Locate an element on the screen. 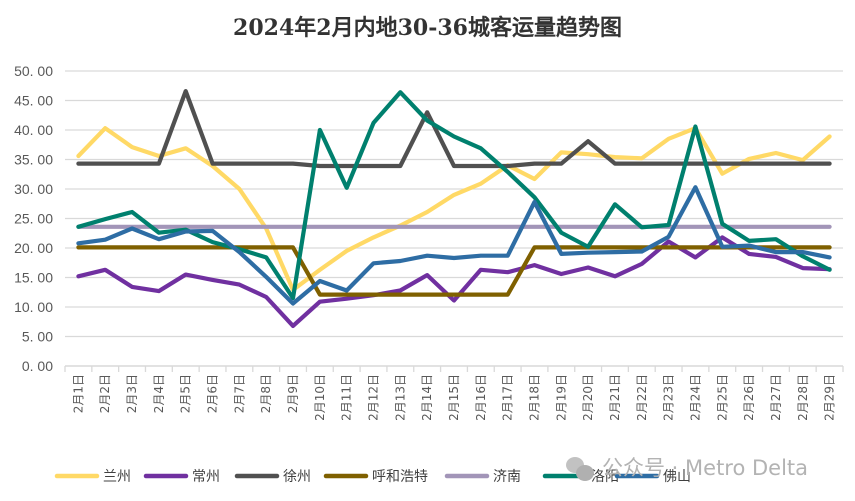 This screenshot has height=501, width=855. legend-item: 徐州 is located at coordinates (272, 477).